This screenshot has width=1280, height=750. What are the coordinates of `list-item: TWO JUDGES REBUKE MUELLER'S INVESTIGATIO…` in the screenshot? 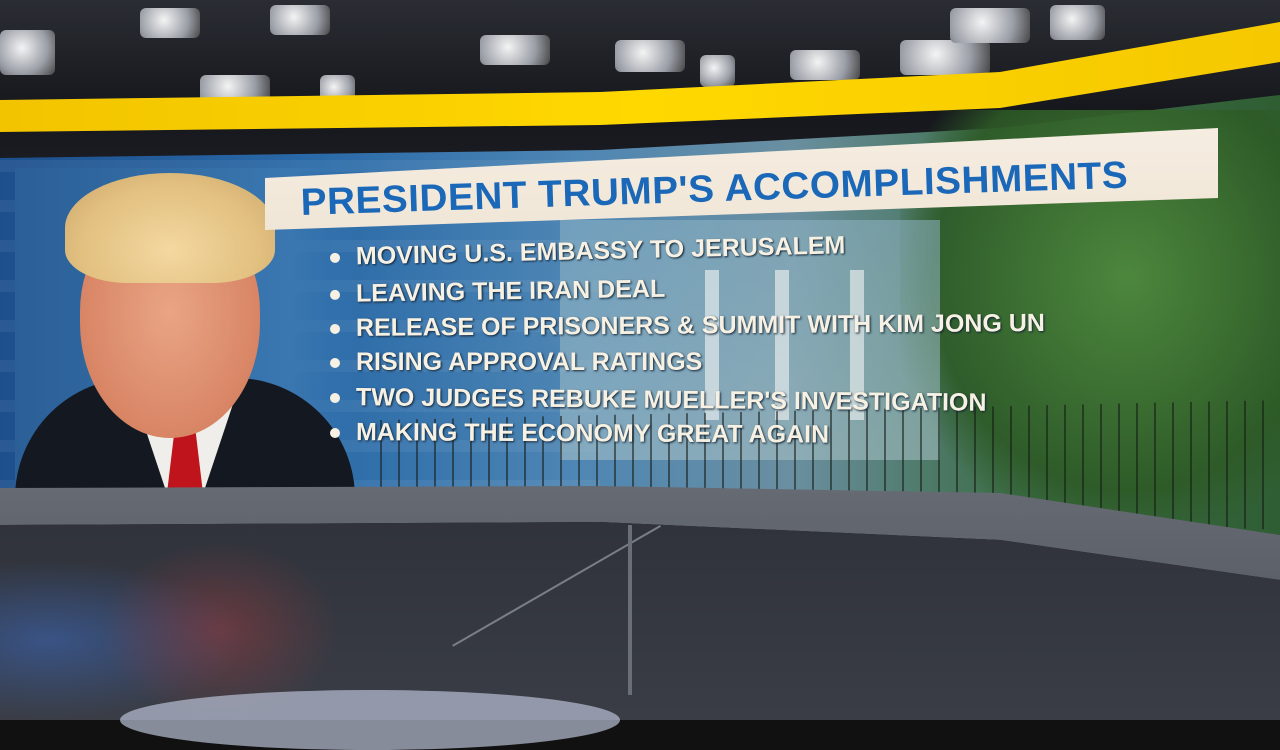 It's located at (658, 400).